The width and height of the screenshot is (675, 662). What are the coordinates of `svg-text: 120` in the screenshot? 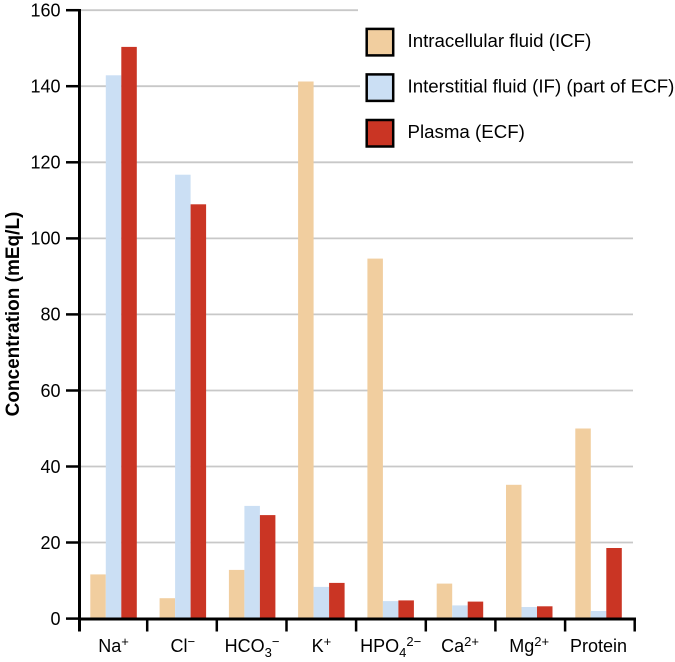 It's located at (45, 163).